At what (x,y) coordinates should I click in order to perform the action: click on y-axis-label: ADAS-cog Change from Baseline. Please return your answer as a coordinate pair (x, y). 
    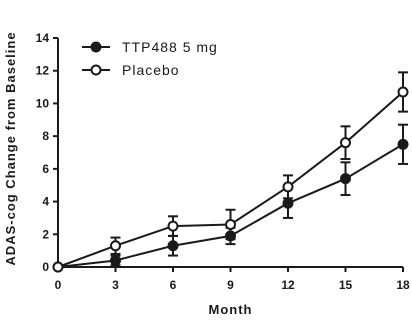
    Looking at the image, I should click on (10, 148).